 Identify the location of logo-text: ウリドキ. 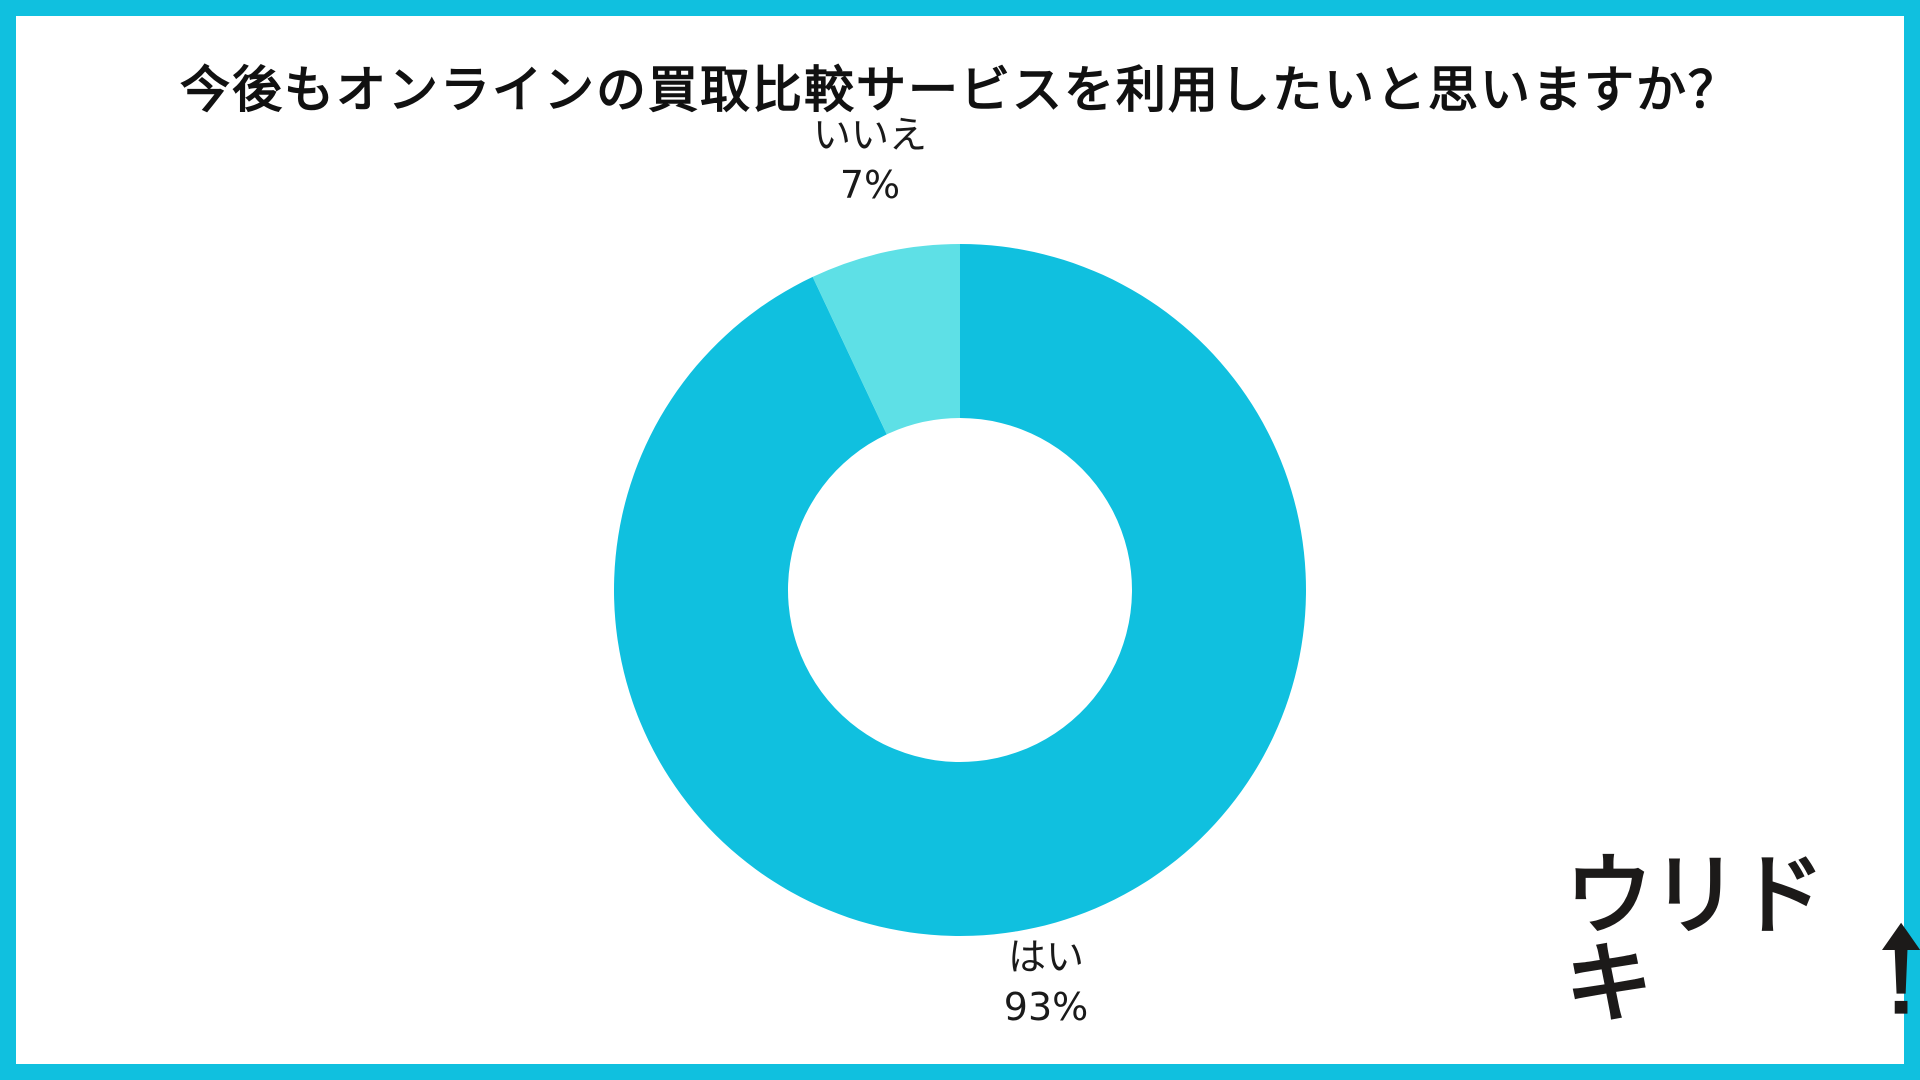
(1695, 939).